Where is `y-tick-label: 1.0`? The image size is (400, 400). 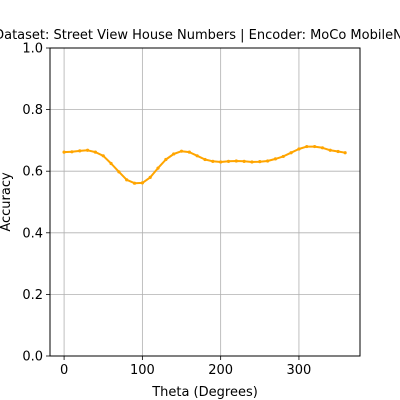
y-tick-label: 1.0 is located at coordinates (32, 49).